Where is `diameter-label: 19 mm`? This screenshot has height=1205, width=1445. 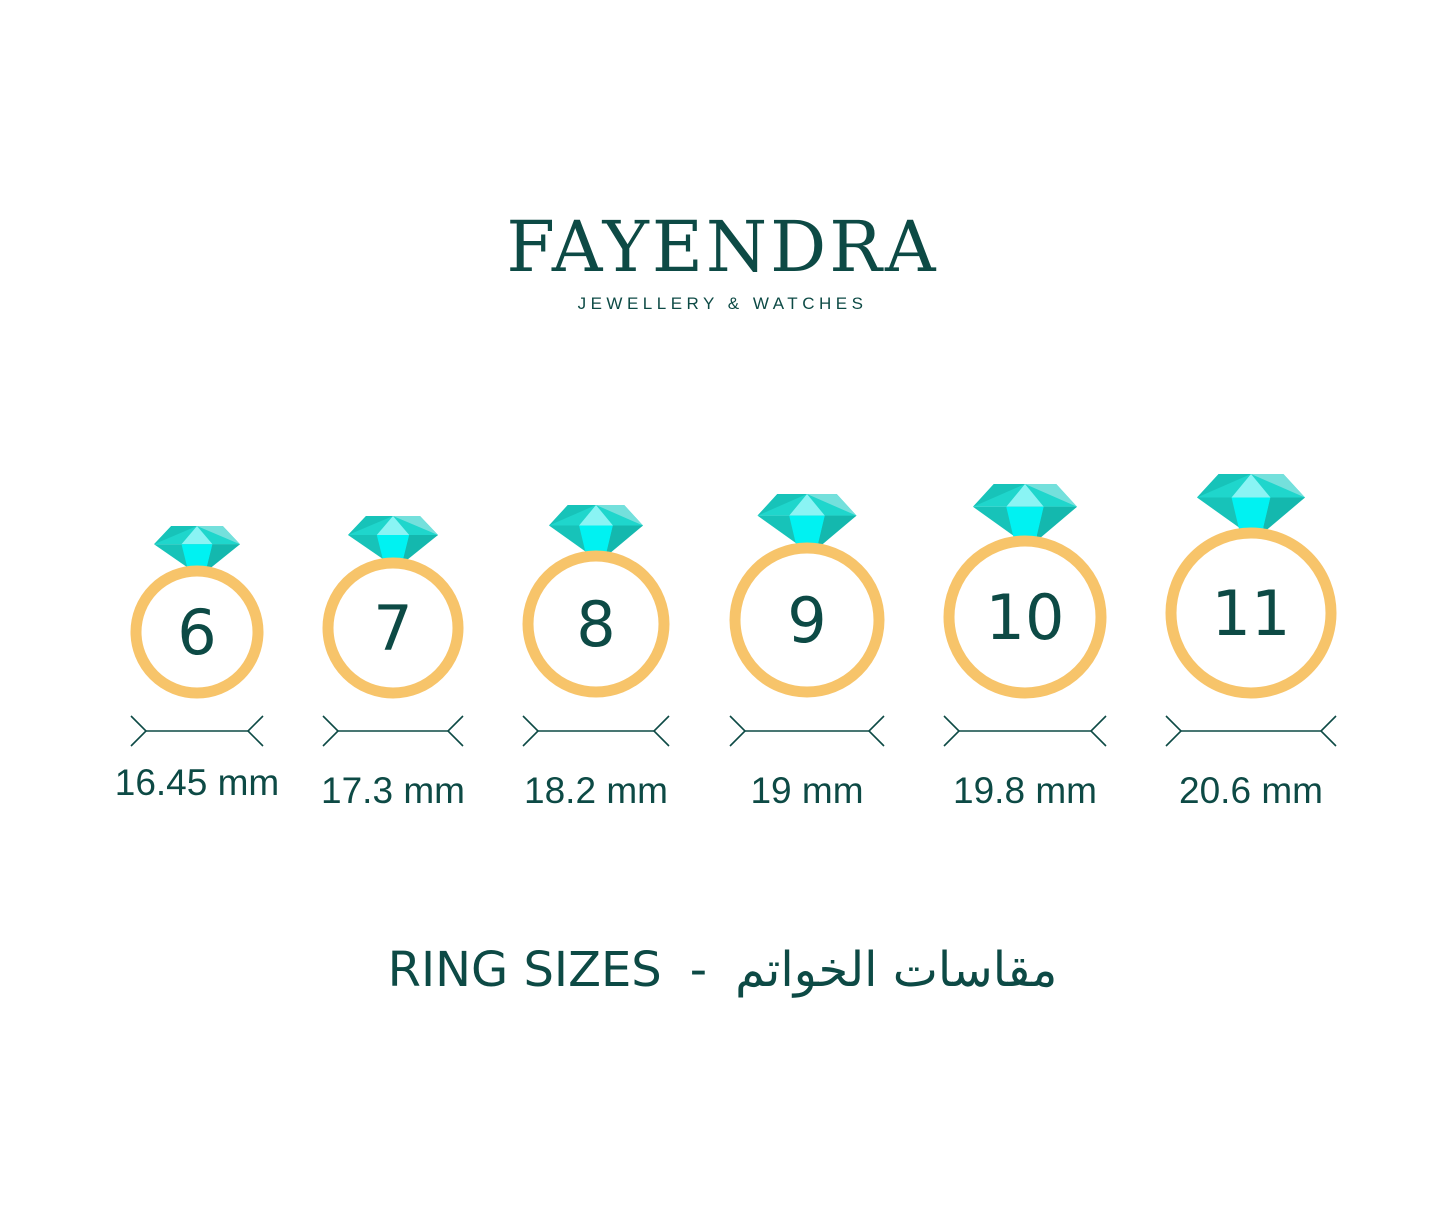 diameter-label: 19 mm is located at coordinates (807, 790).